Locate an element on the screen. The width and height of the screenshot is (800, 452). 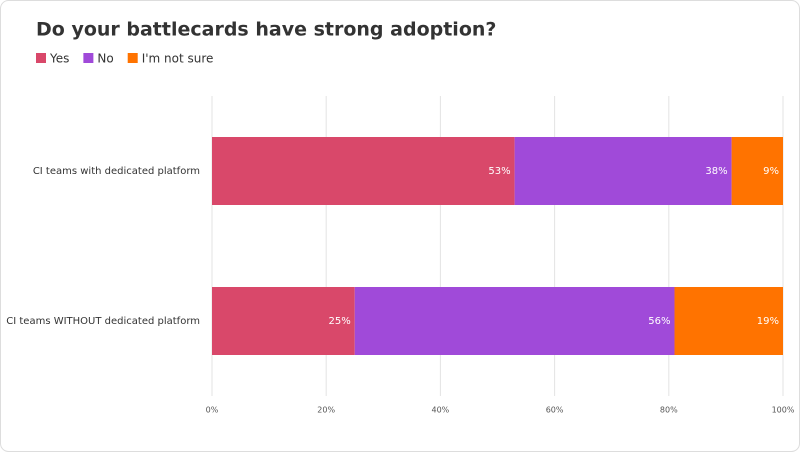
legend-label: I'm not sure is located at coordinates (178, 59).